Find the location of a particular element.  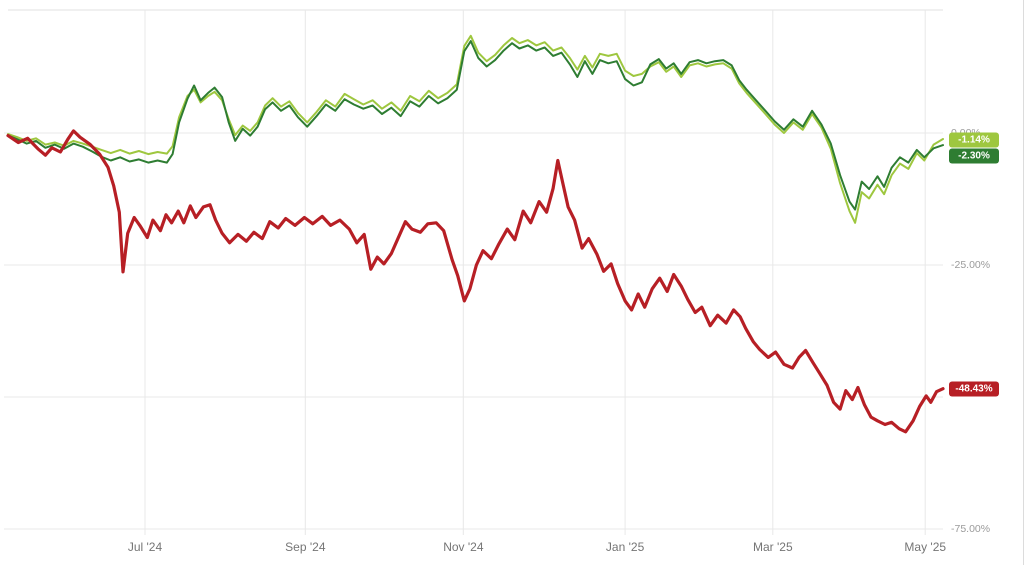

x-axis-tick: Sep '24 is located at coordinates (305, 547).